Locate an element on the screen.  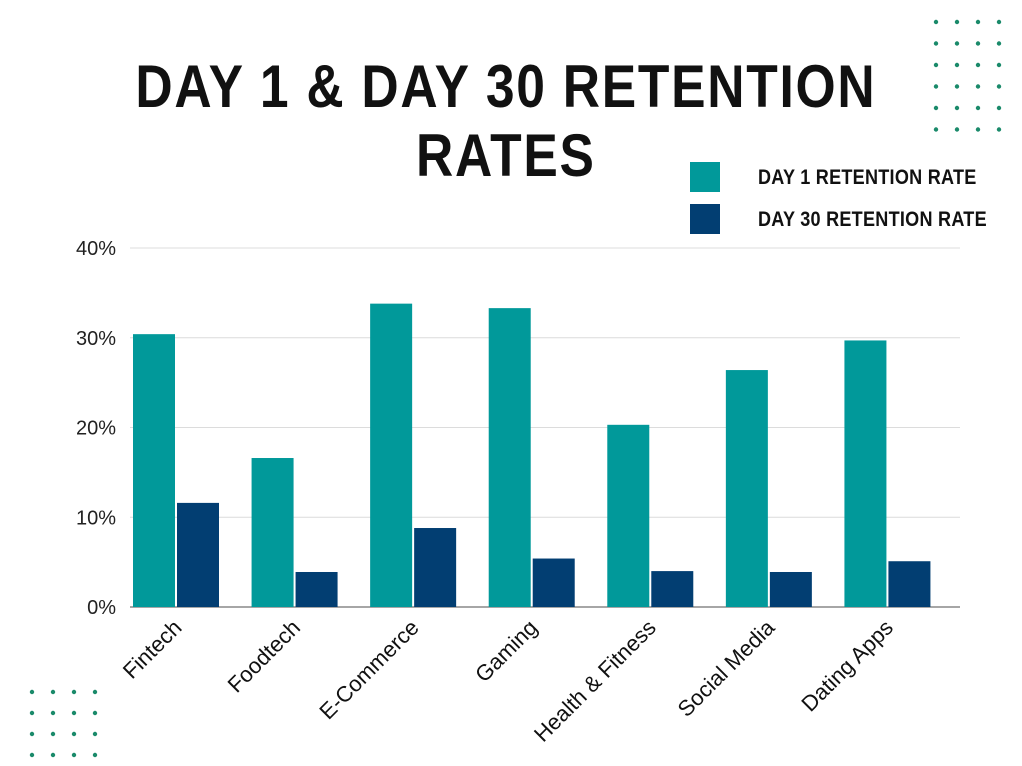
legend-swatch-day1 is located at coordinates (705, 177).